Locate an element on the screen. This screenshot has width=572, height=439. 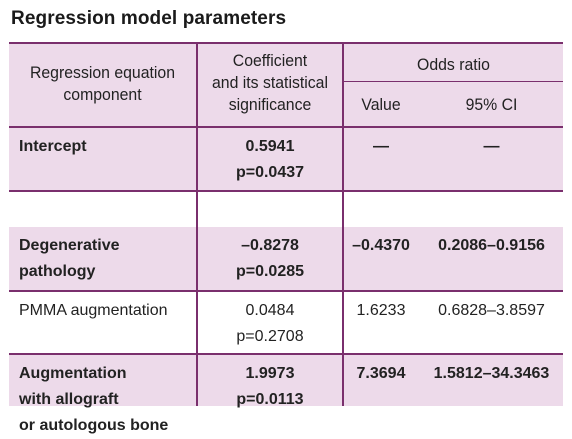
component-cell: with allograft is located at coordinates (69, 399).